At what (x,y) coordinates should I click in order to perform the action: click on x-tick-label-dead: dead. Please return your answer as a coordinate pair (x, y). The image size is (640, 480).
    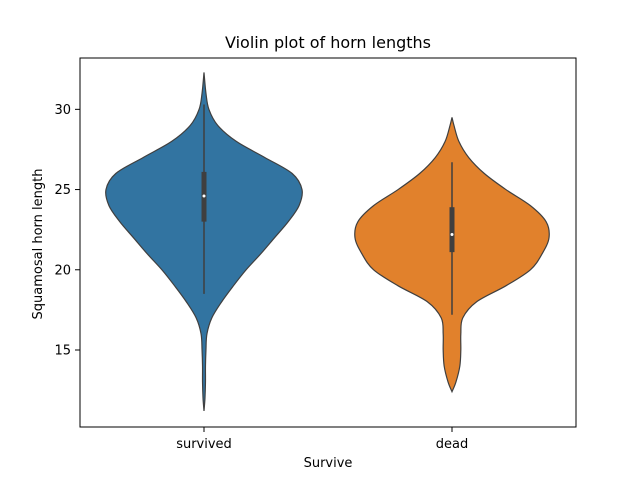
    Looking at the image, I should click on (452, 444).